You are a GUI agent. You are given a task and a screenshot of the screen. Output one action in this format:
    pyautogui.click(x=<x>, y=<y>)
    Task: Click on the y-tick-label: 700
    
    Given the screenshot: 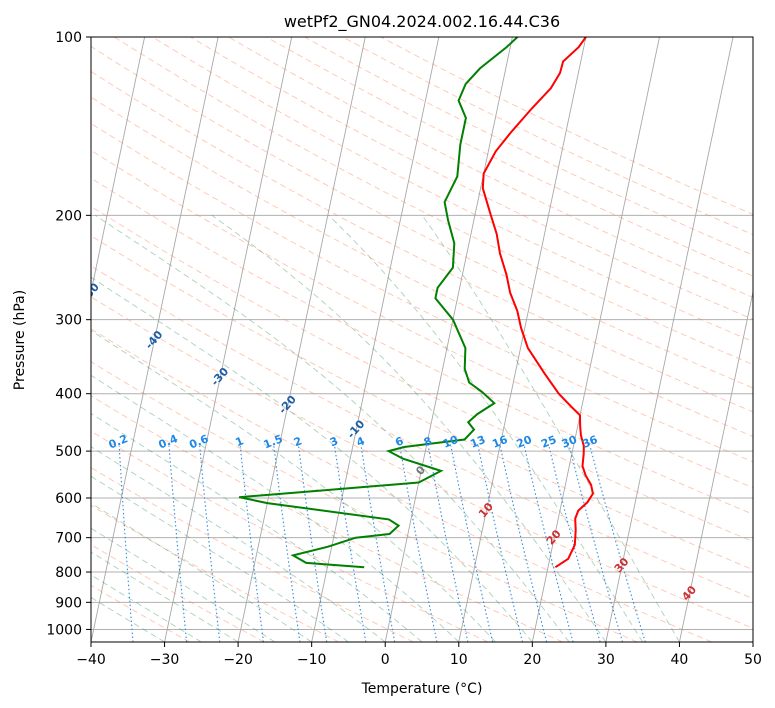 What is the action you would take?
    pyautogui.click(x=68, y=539)
    